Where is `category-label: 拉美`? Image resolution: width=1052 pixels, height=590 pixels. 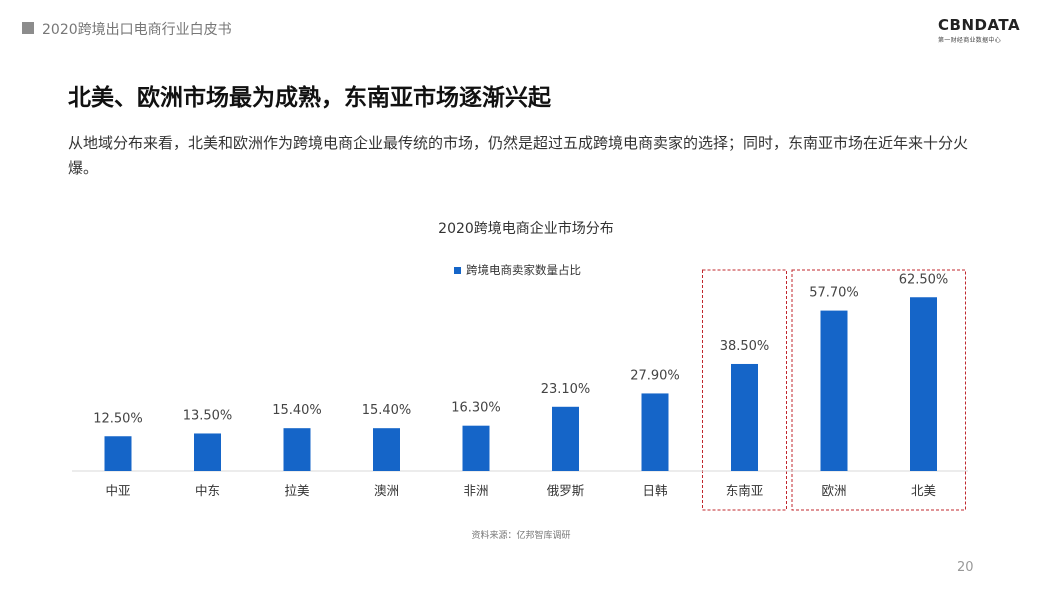 category-label: 拉美 is located at coordinates (296, 490).